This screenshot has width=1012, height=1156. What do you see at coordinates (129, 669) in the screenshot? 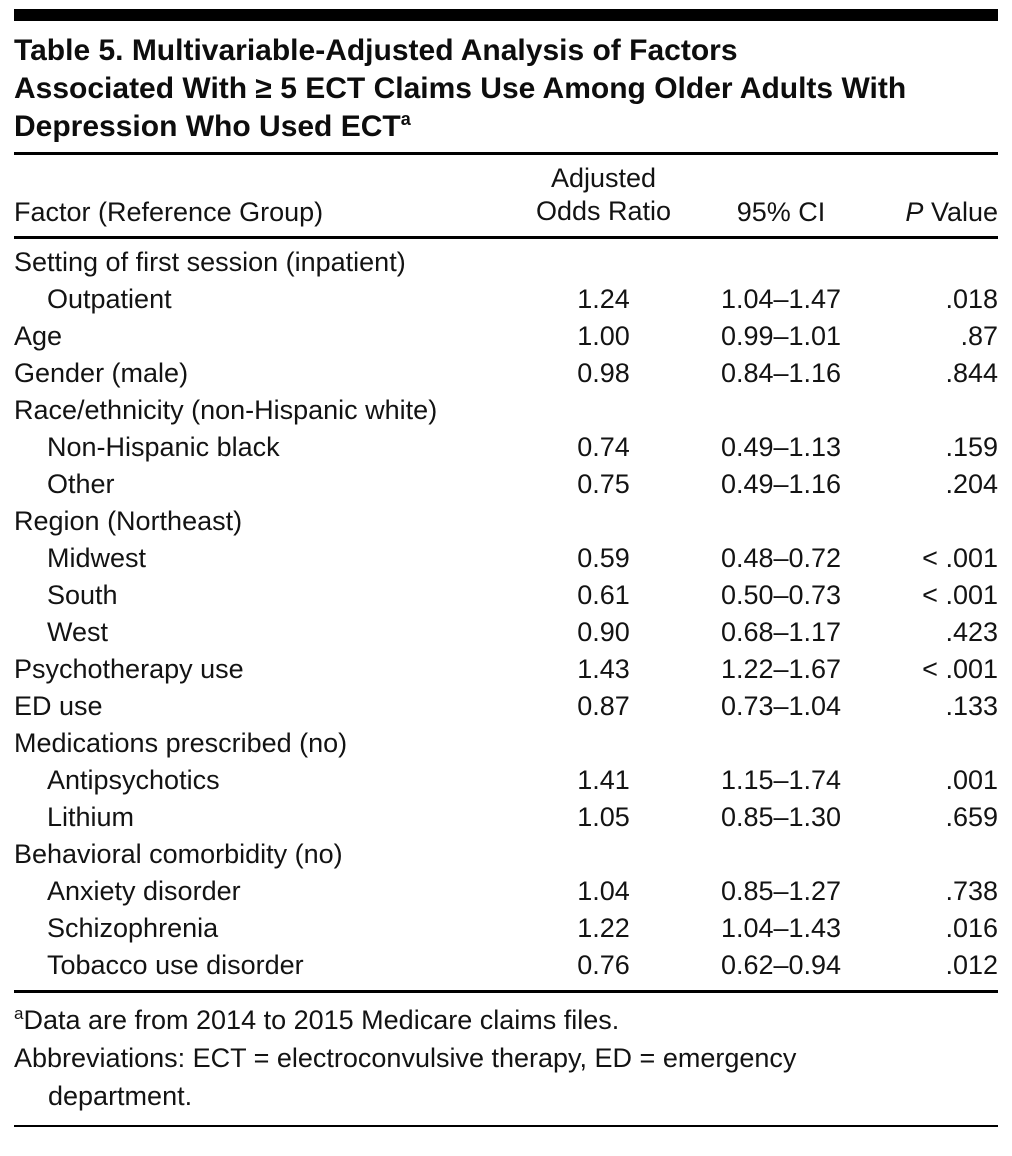
I see `row-factor: Psychotherapy use` at bounding box center [129, 669].